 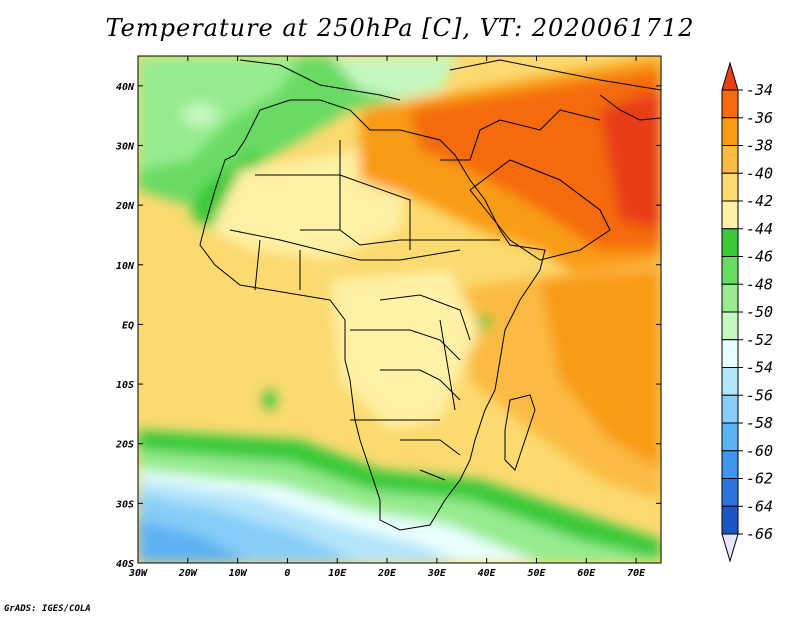 What do you see at coordinates (337, 573) in the screenshot?
I see `lon-tick-label: 10E` at bounding box center [337, 573].